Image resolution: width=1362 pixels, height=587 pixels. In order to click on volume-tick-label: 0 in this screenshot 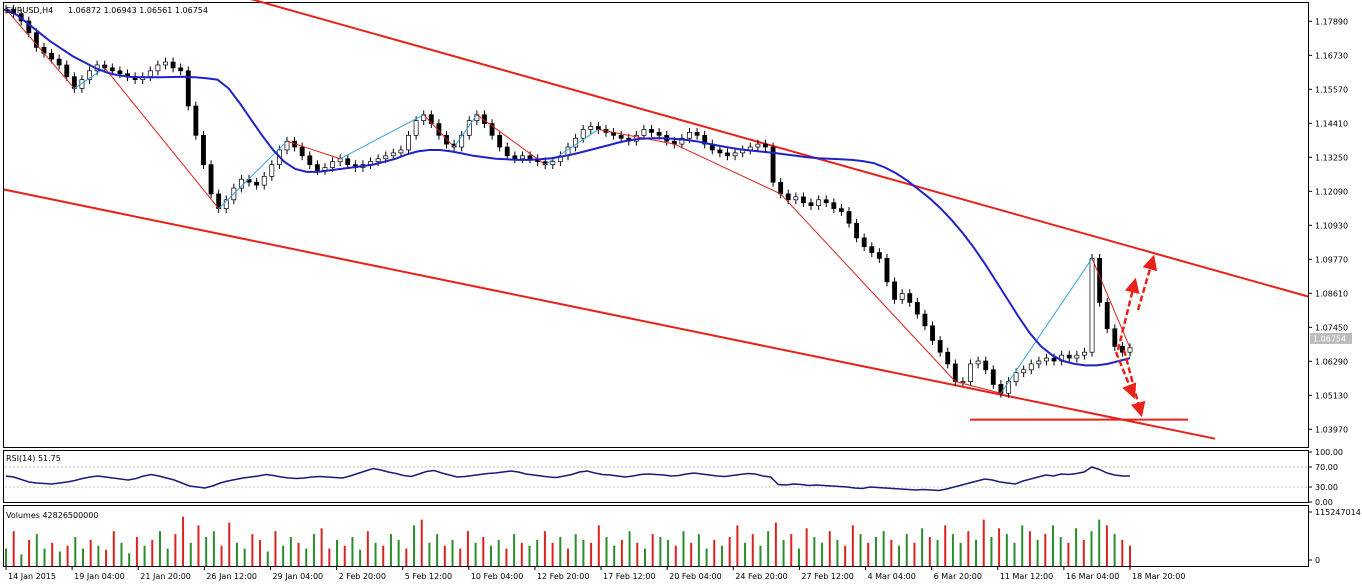, I will do `click(1317, 560)`.